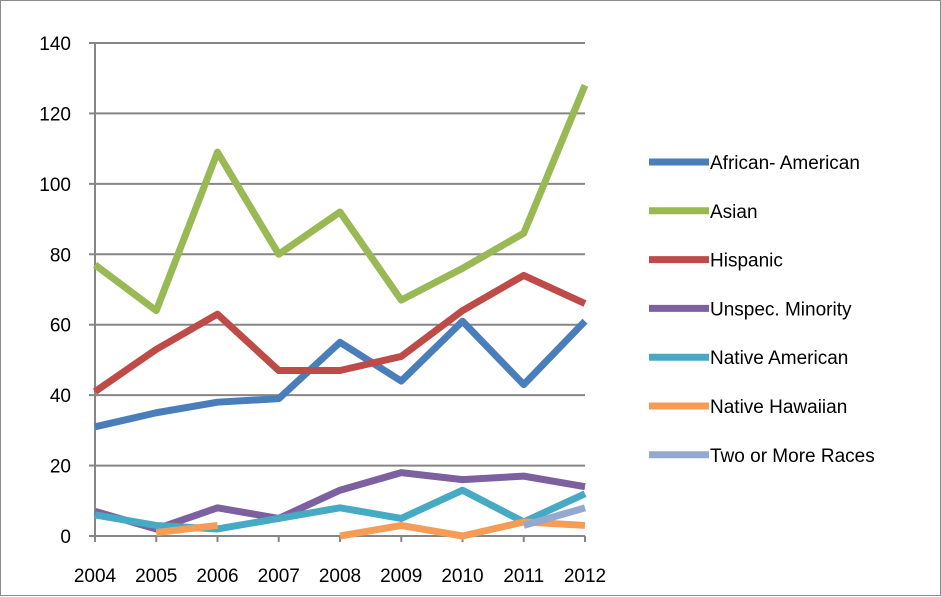  Describe the element at coordinates (401, 576) in the screenshot. I see `x-tick-label: 2009` at that location.